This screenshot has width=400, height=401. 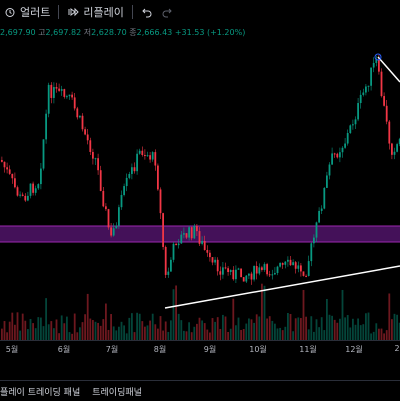 What do you see at coordinates (40, 392) in the screenshot?
I see `tab-replay-trading-panel: 플레이 트레이딩 패널` at bounding box center [40, 392].